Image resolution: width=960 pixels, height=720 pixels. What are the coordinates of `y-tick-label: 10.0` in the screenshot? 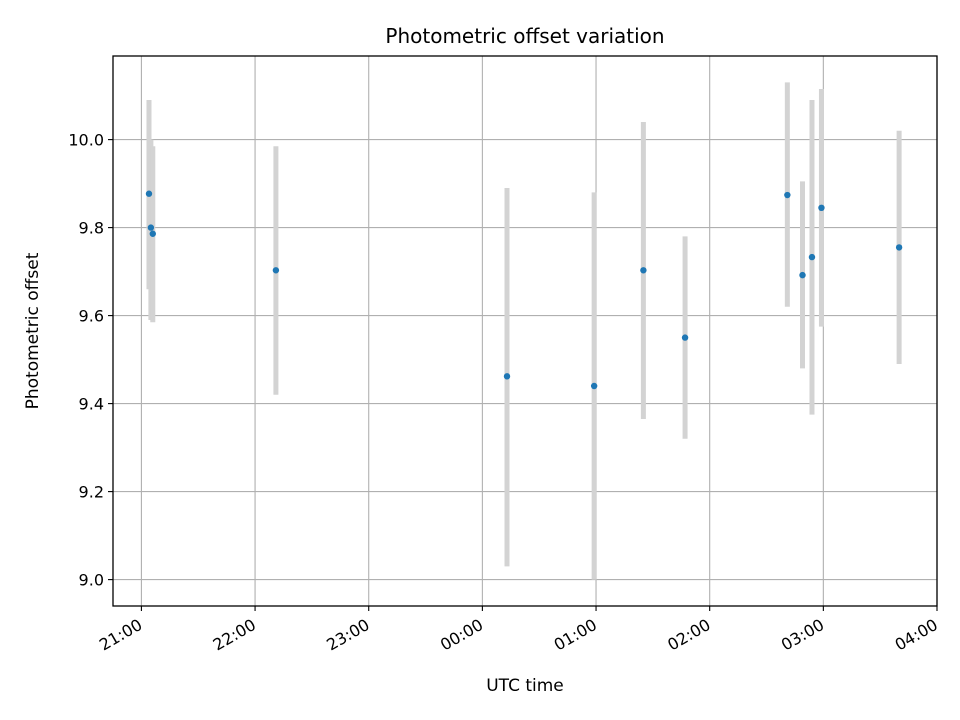 It's located at (86, 140).